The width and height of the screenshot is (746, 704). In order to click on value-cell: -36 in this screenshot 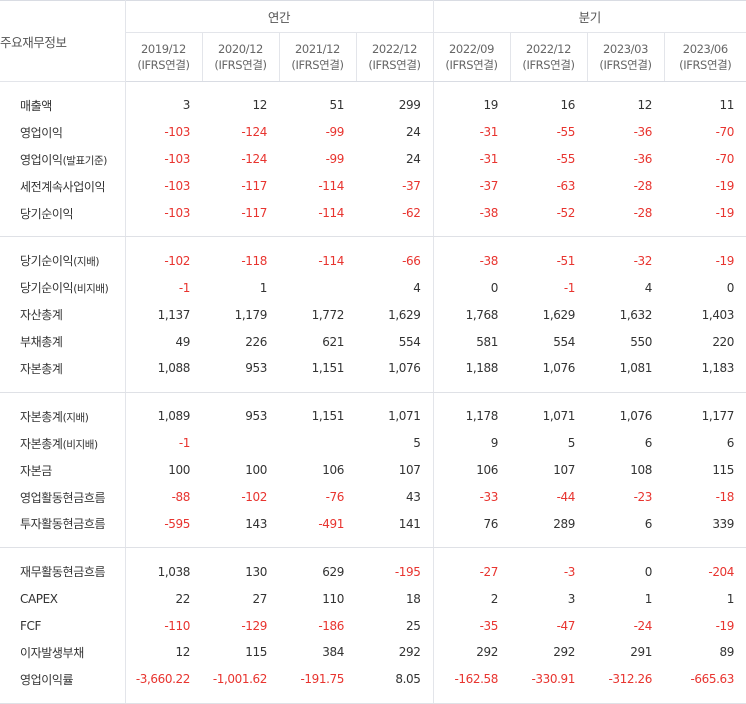, I will do `click(643, 159)`.